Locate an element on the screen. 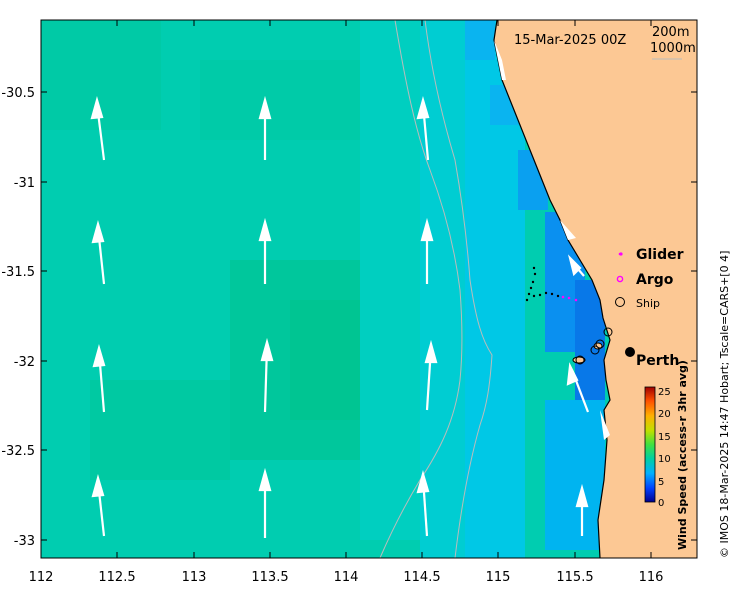 This screenshot has width=740, height=592. colorbar is located at coordinates (650, 444).